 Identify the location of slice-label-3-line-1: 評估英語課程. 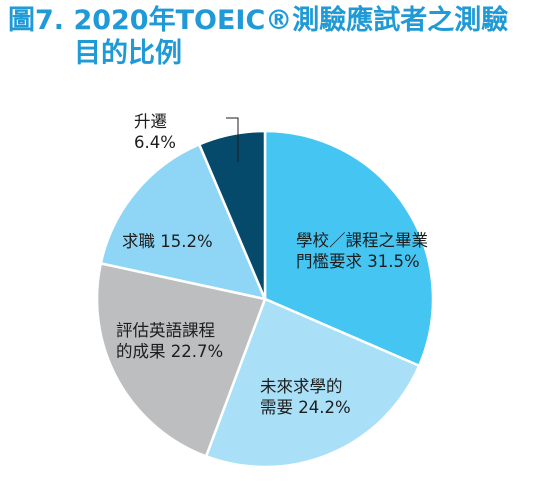
(165, 330).